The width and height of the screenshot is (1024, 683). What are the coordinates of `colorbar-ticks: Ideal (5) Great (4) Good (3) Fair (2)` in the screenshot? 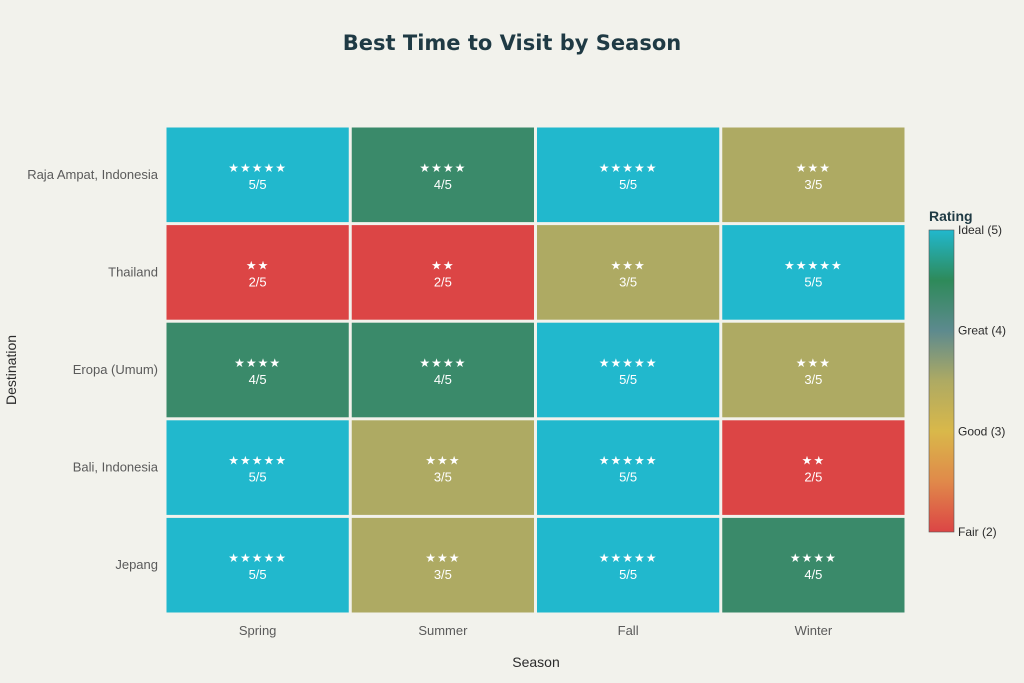 It's located at (982, 381).